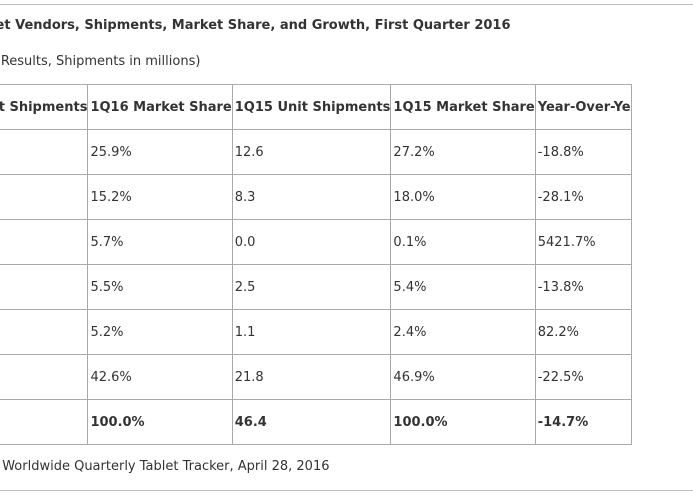 The height and width of the screenshot is (494, 693). What do you see at coordinates (311, 107) in the screenshot?
I see `header-1q15-shipments: 1Q15 Unit Shipments` at bounding box center [311, 107].